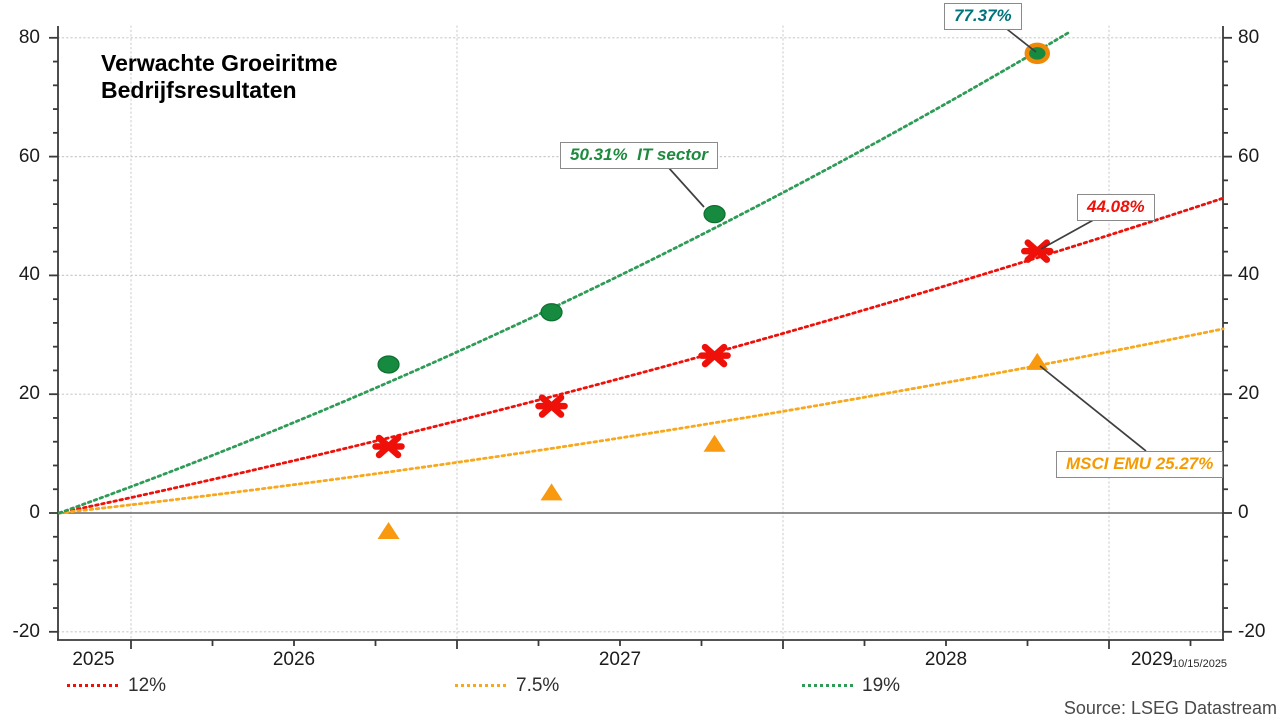 Image resolution: width=1280 pixels, height=720 pixels. Describe the element at coordinates (29, 394) in the screenshot. I see `y-axis-tick-label-left: 20` at that location.